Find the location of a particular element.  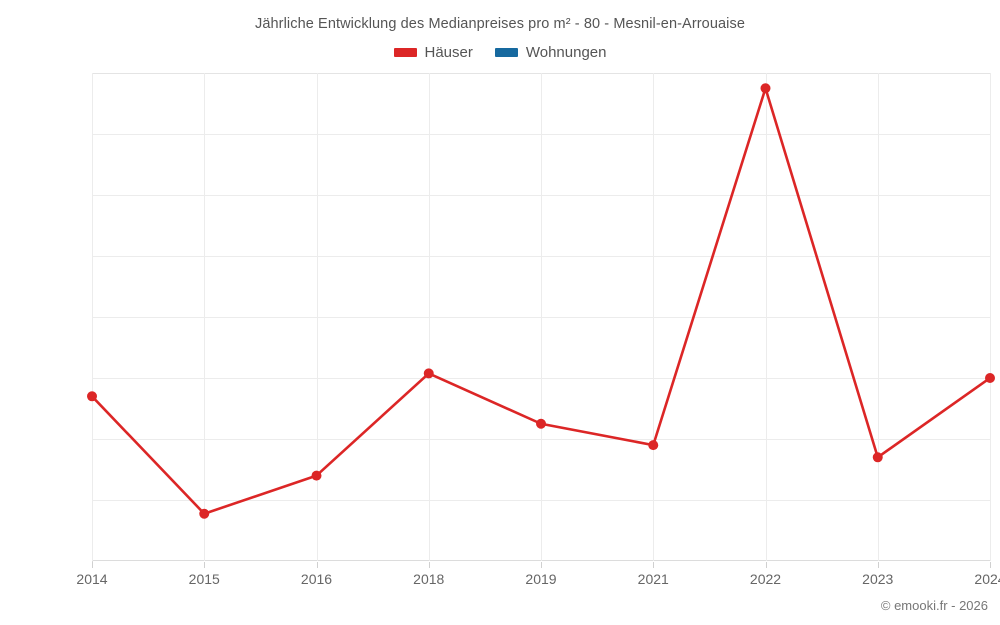

x-axis-tick-label: 2024 is located at coordinates (987, 579).